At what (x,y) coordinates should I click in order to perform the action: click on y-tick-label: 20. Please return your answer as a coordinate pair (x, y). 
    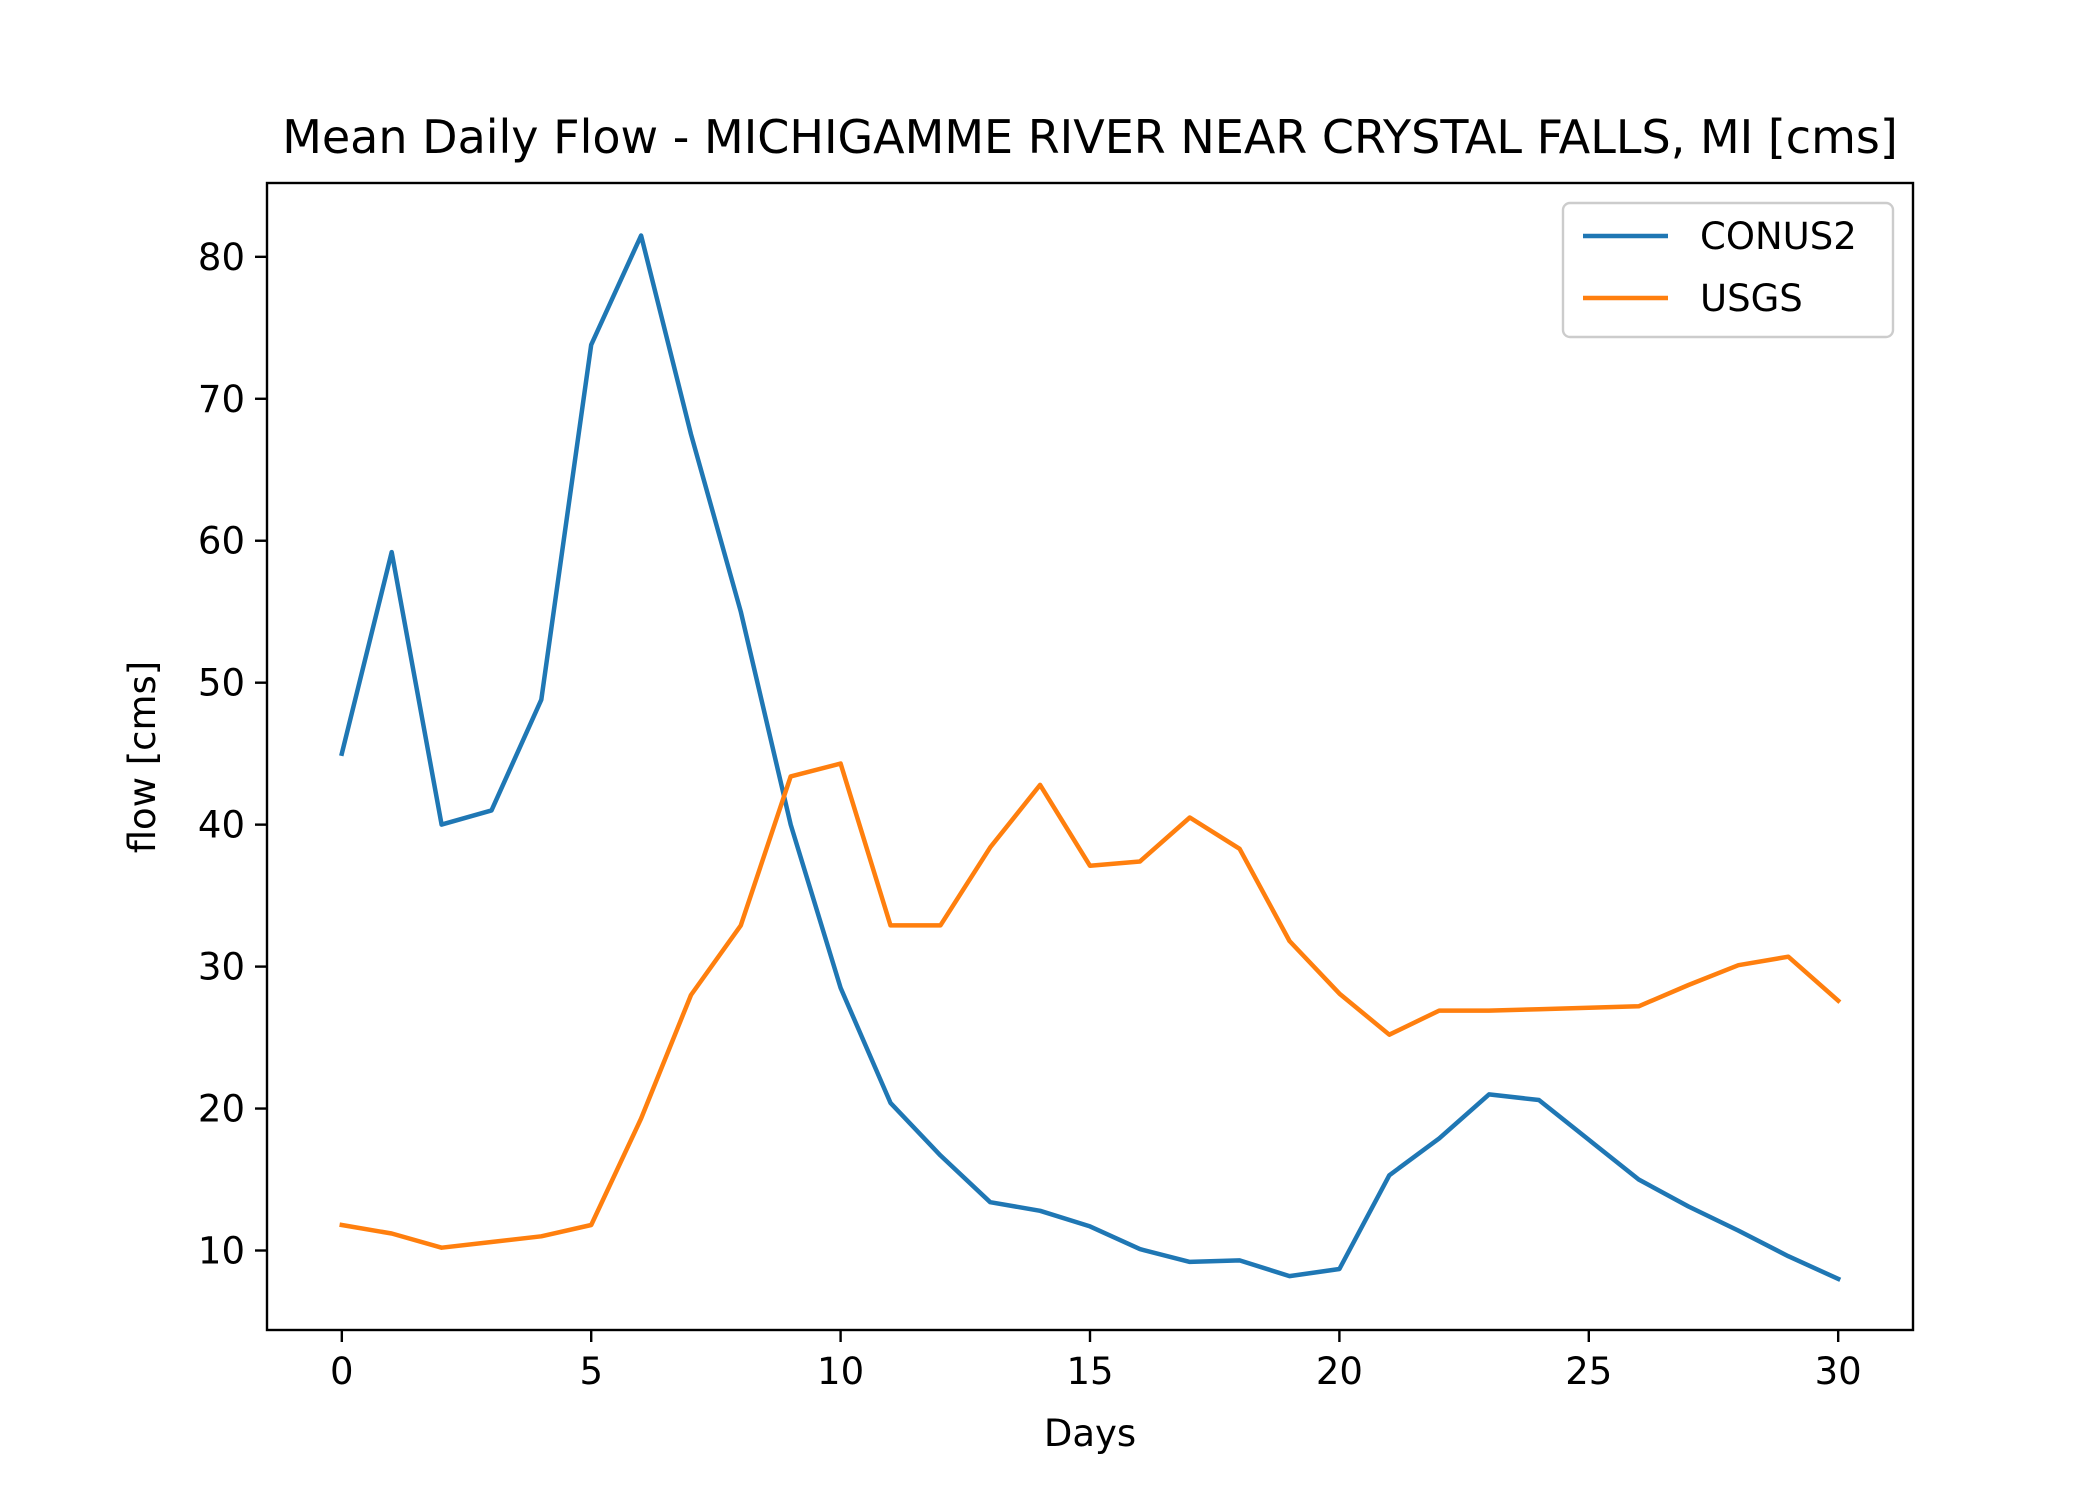
    Looking at the image, I should click on (221, 1109).